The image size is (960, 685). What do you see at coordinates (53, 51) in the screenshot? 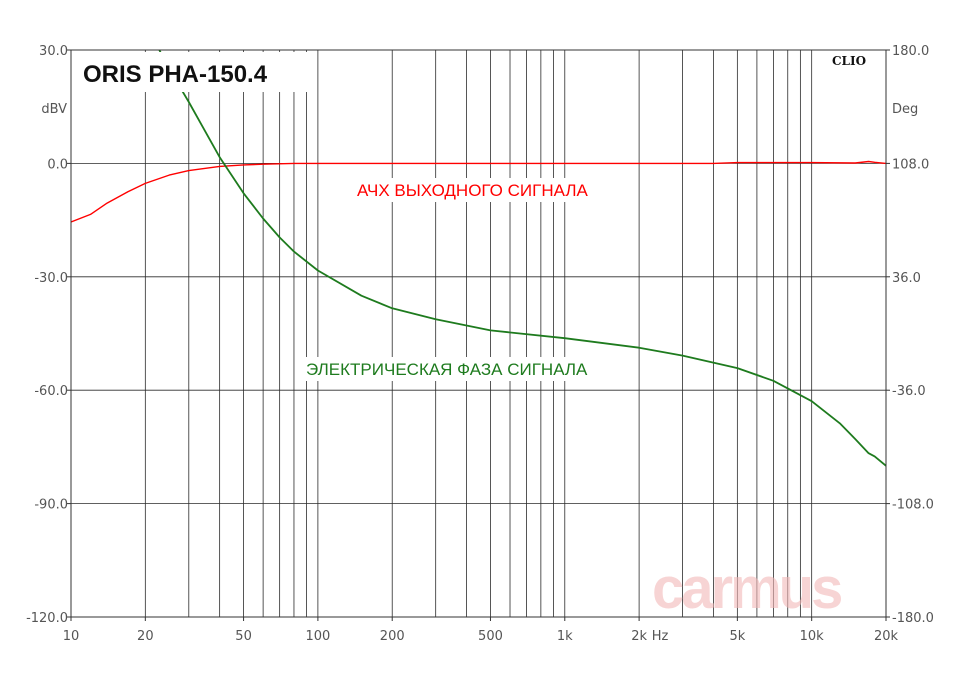
I see `y-left-tick-label: 30.0` at bounding box center [53, 51].